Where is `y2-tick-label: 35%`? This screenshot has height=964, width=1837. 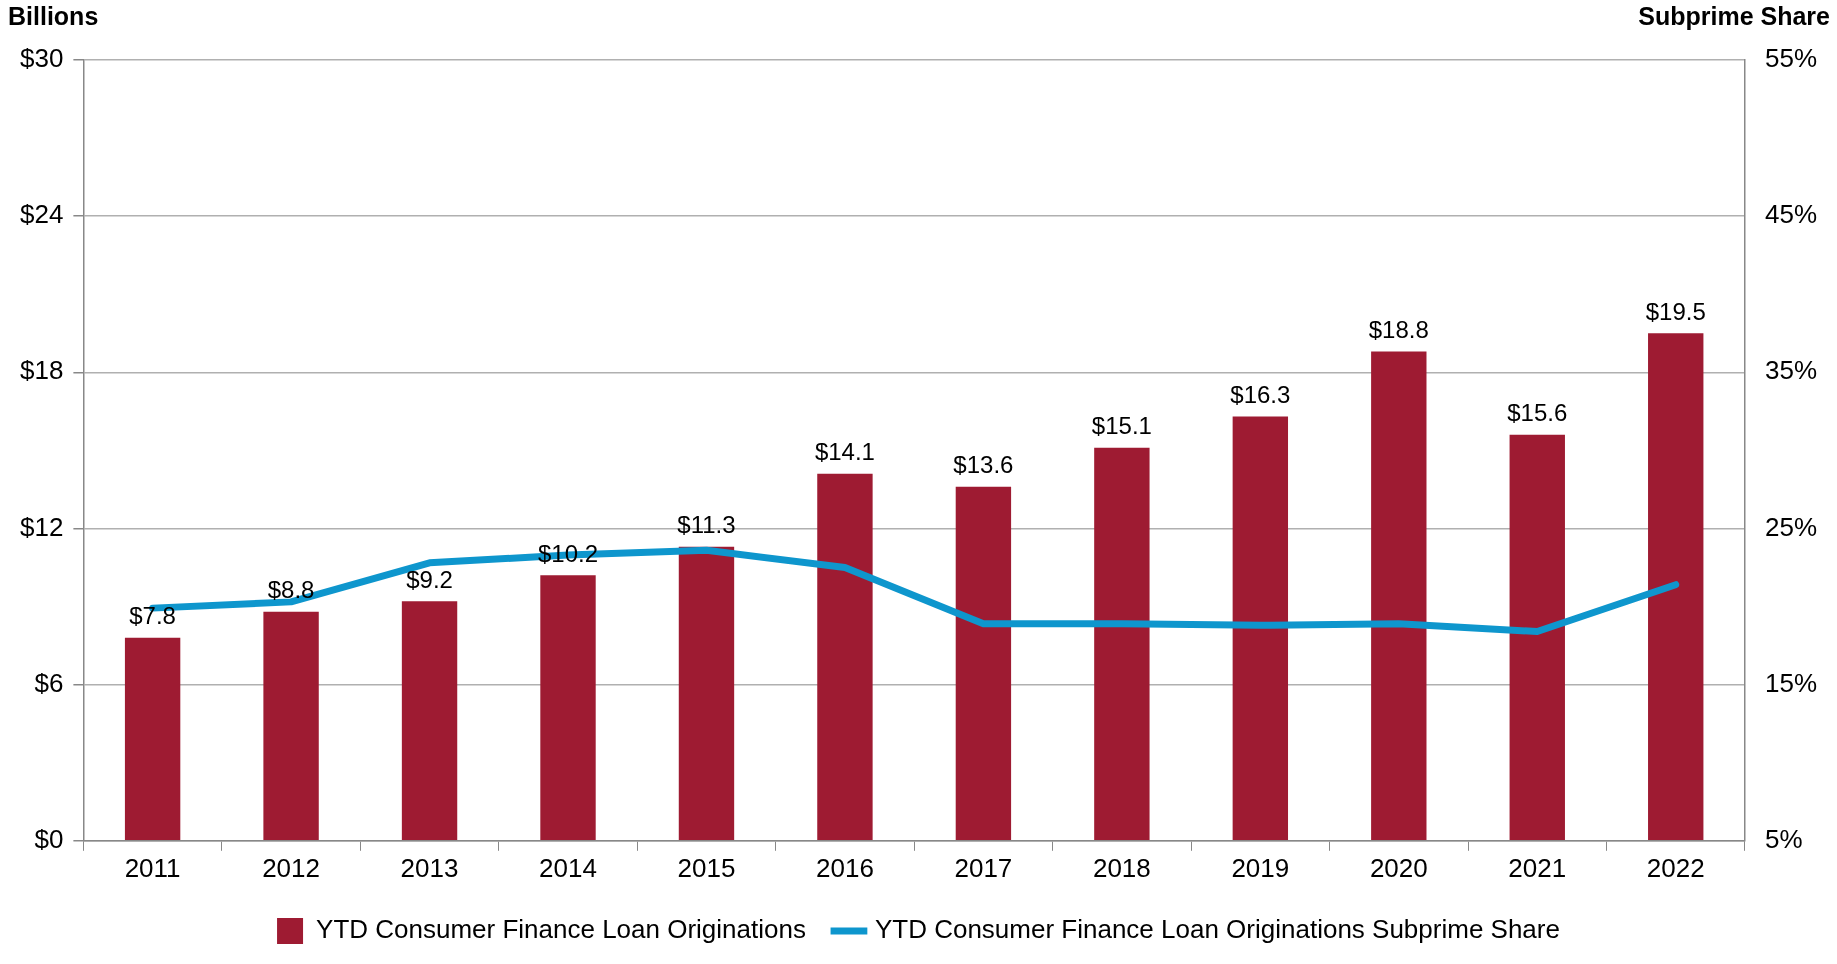 y2-tick-label: 35% is located at coordinates (1791, 370).